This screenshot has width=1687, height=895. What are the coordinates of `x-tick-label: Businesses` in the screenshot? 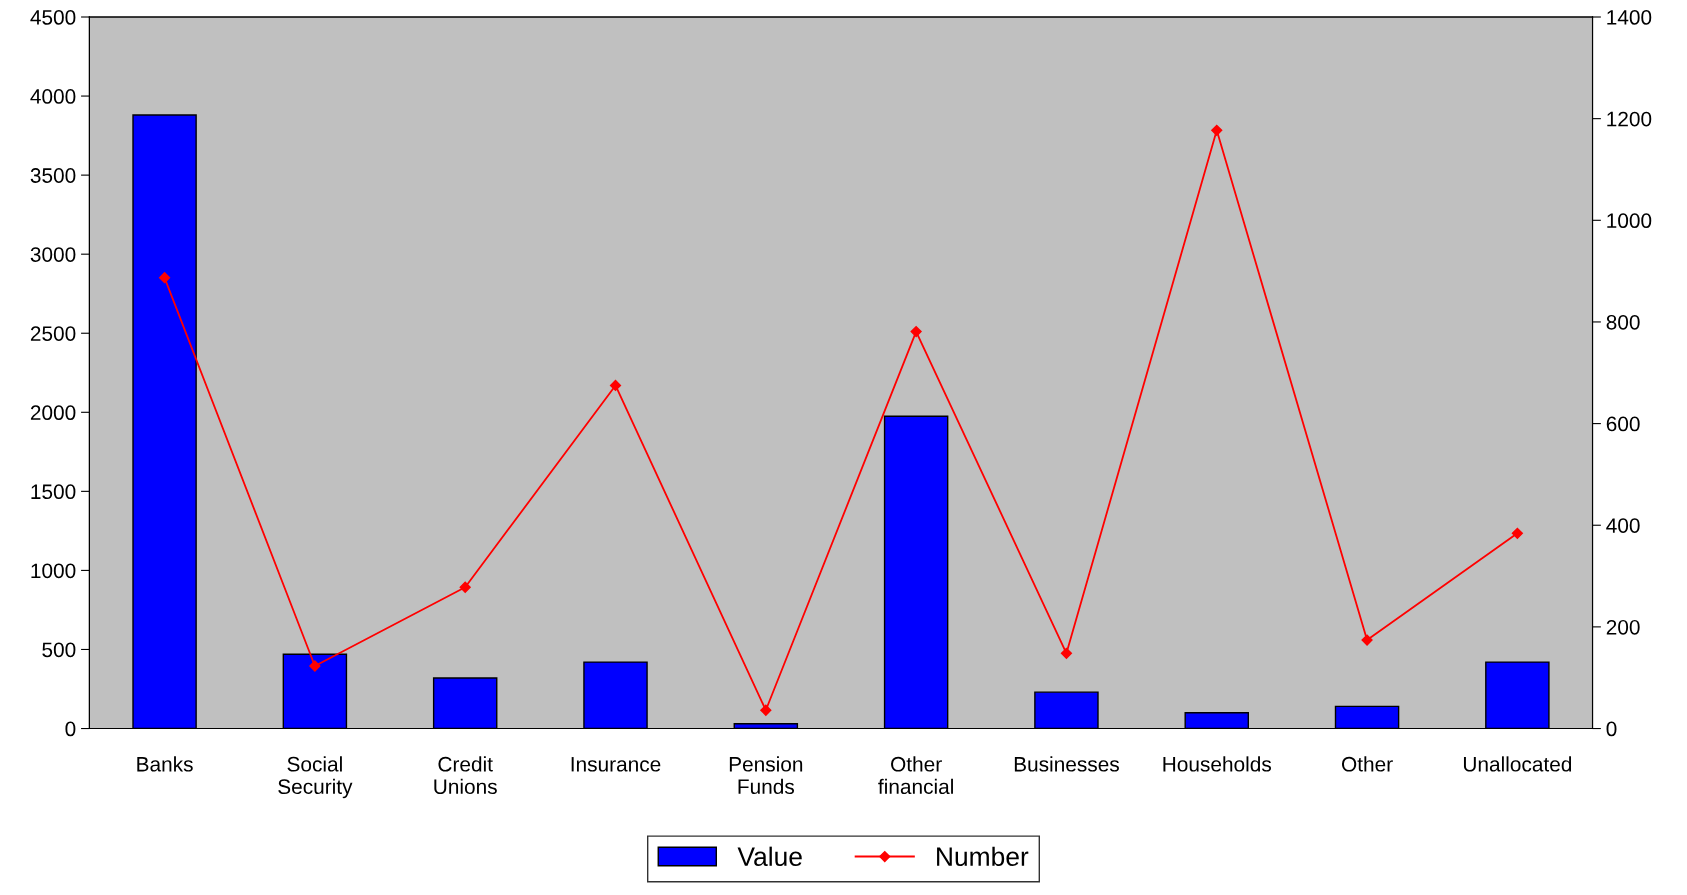 It's located at (1066, 764).